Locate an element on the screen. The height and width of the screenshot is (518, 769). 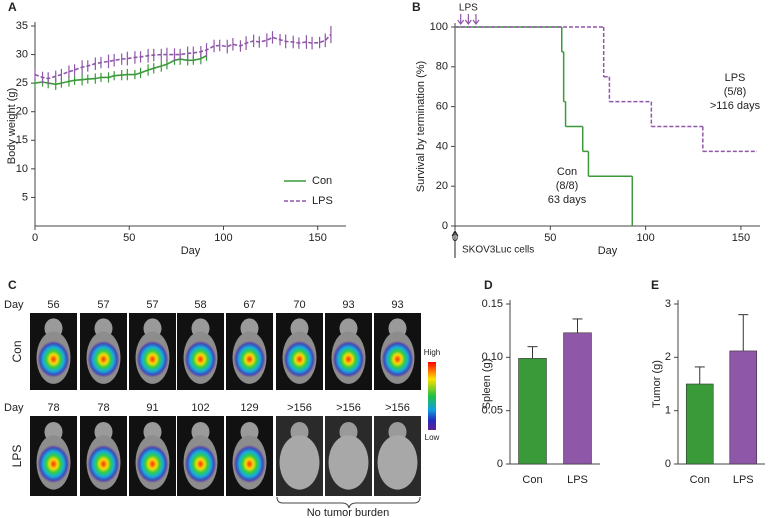
y-axis-label: Spleen (g) is located at coordinates (487, 384).